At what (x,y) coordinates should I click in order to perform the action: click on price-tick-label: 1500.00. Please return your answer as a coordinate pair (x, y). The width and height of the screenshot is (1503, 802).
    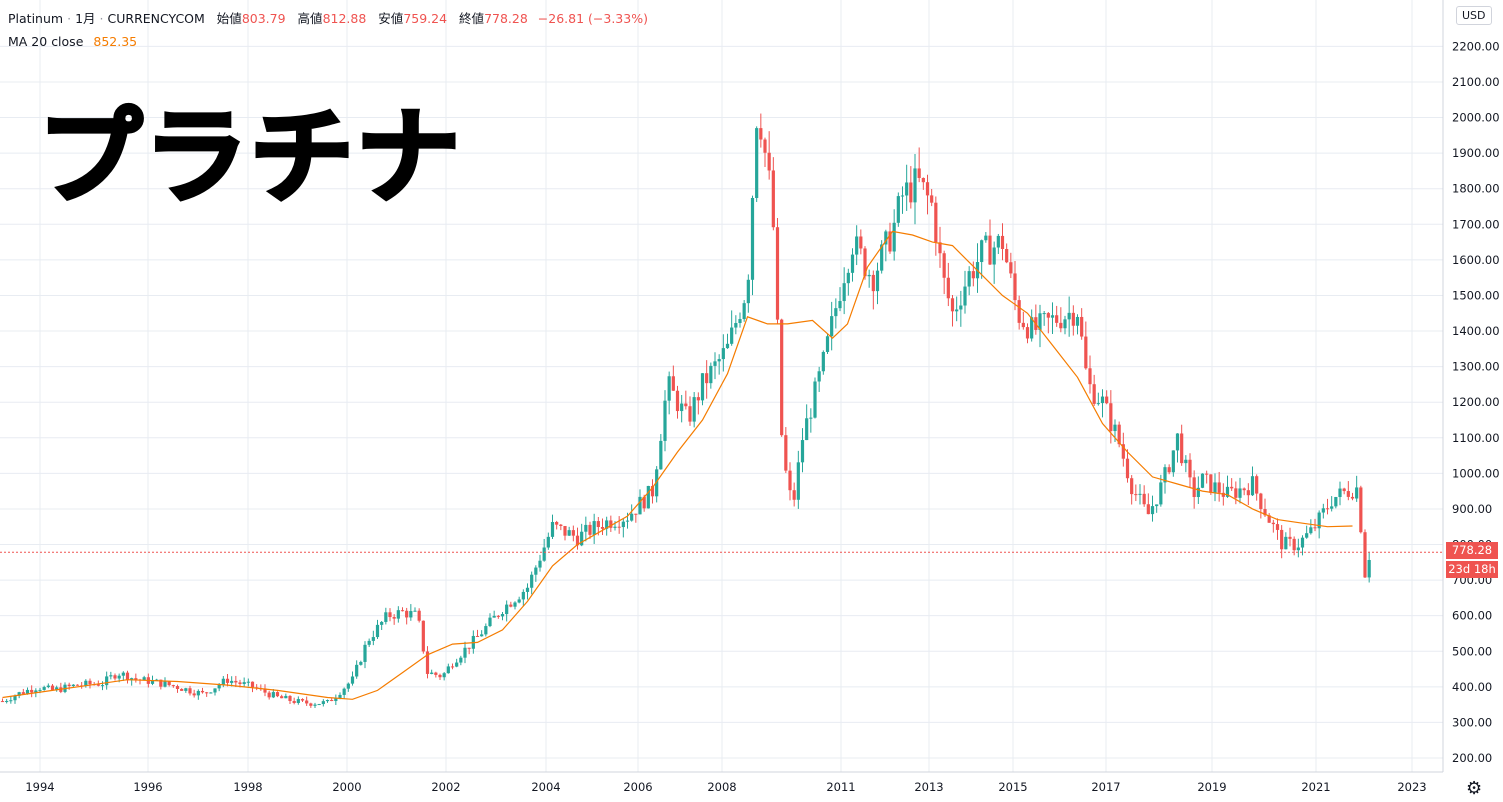
    Looking at the image, I should click on (1476, 295).